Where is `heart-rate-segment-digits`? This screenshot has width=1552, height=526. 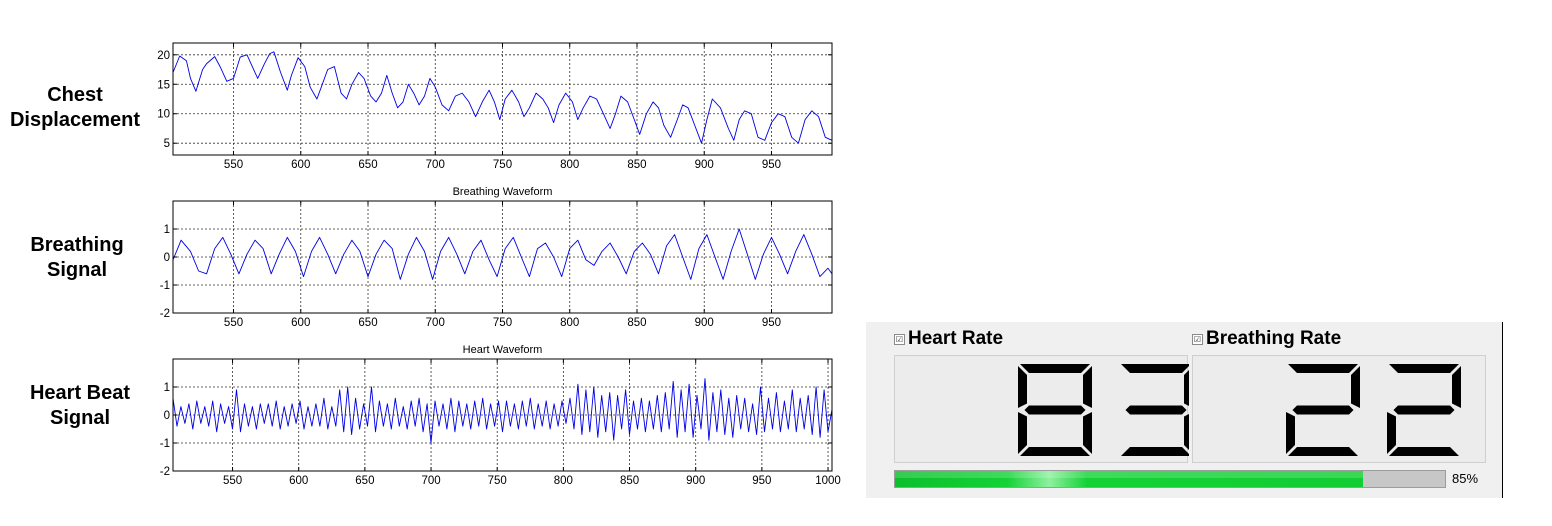
heart-rate-segment-digits is located at coordinates (1103, 410).